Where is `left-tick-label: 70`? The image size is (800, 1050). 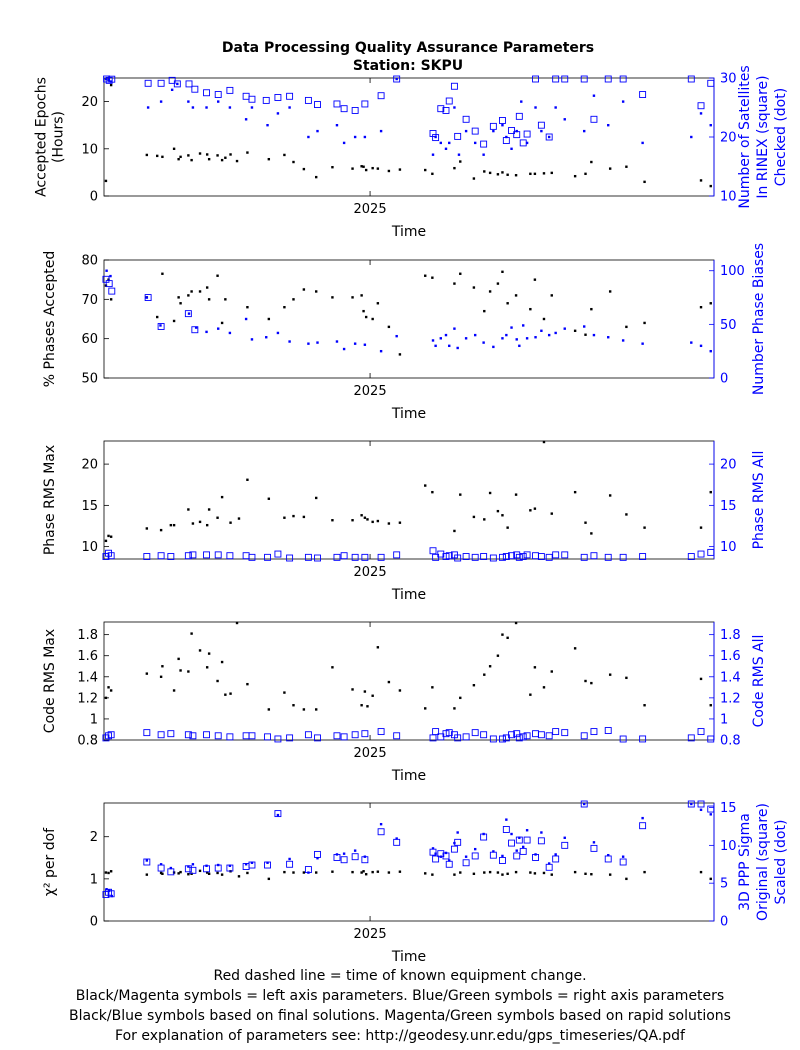 left-tick-label: 70 is located at coordinates (89, 300).